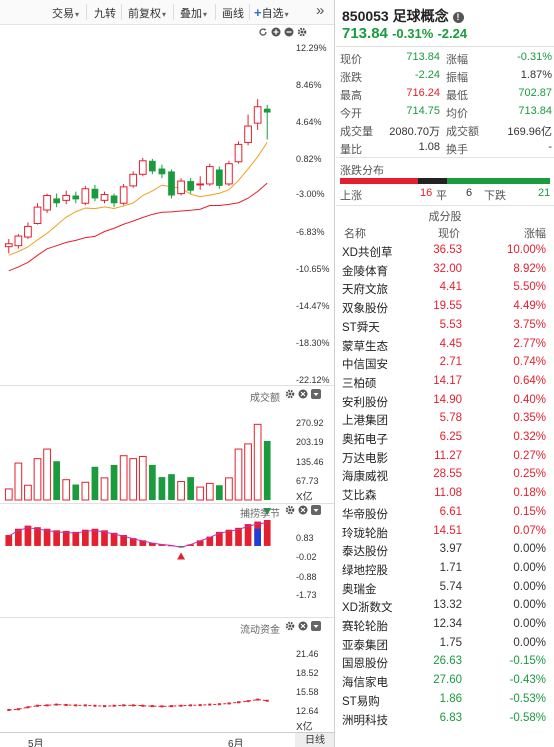  I want to click on zoom-out-icon, so click(289, 33).